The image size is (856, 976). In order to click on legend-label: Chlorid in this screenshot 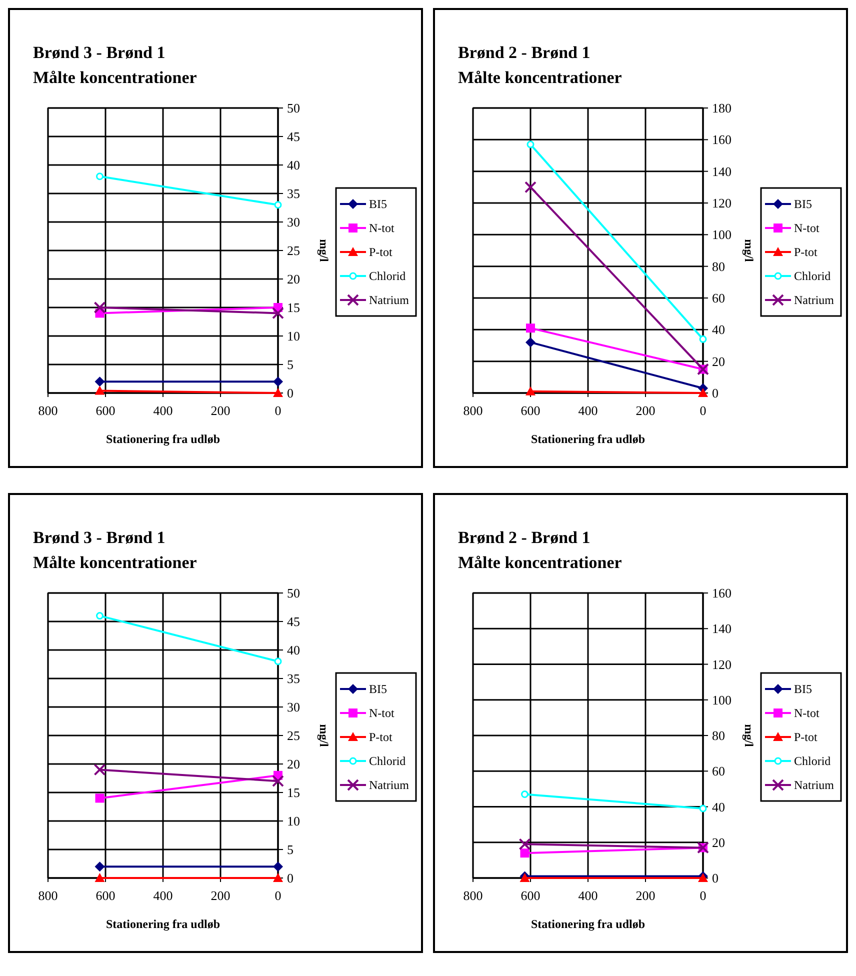, I will do `click(387, 276)`.